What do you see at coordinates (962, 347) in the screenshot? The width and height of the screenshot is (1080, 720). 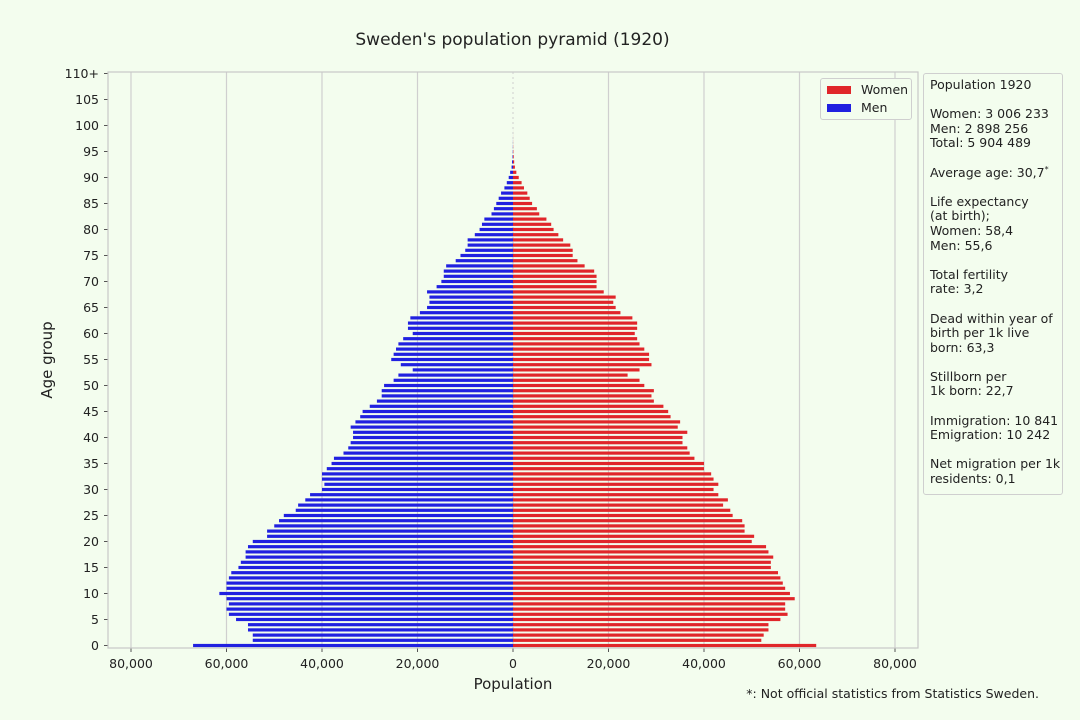 I see `info-infant-3: born: 63,3` at bounding box center [962, 347].